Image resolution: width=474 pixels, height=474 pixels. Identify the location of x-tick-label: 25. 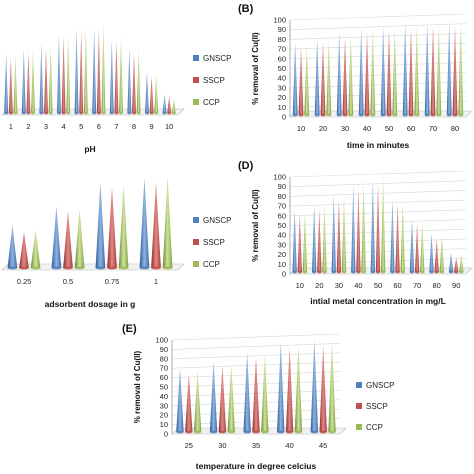
(189, 445).